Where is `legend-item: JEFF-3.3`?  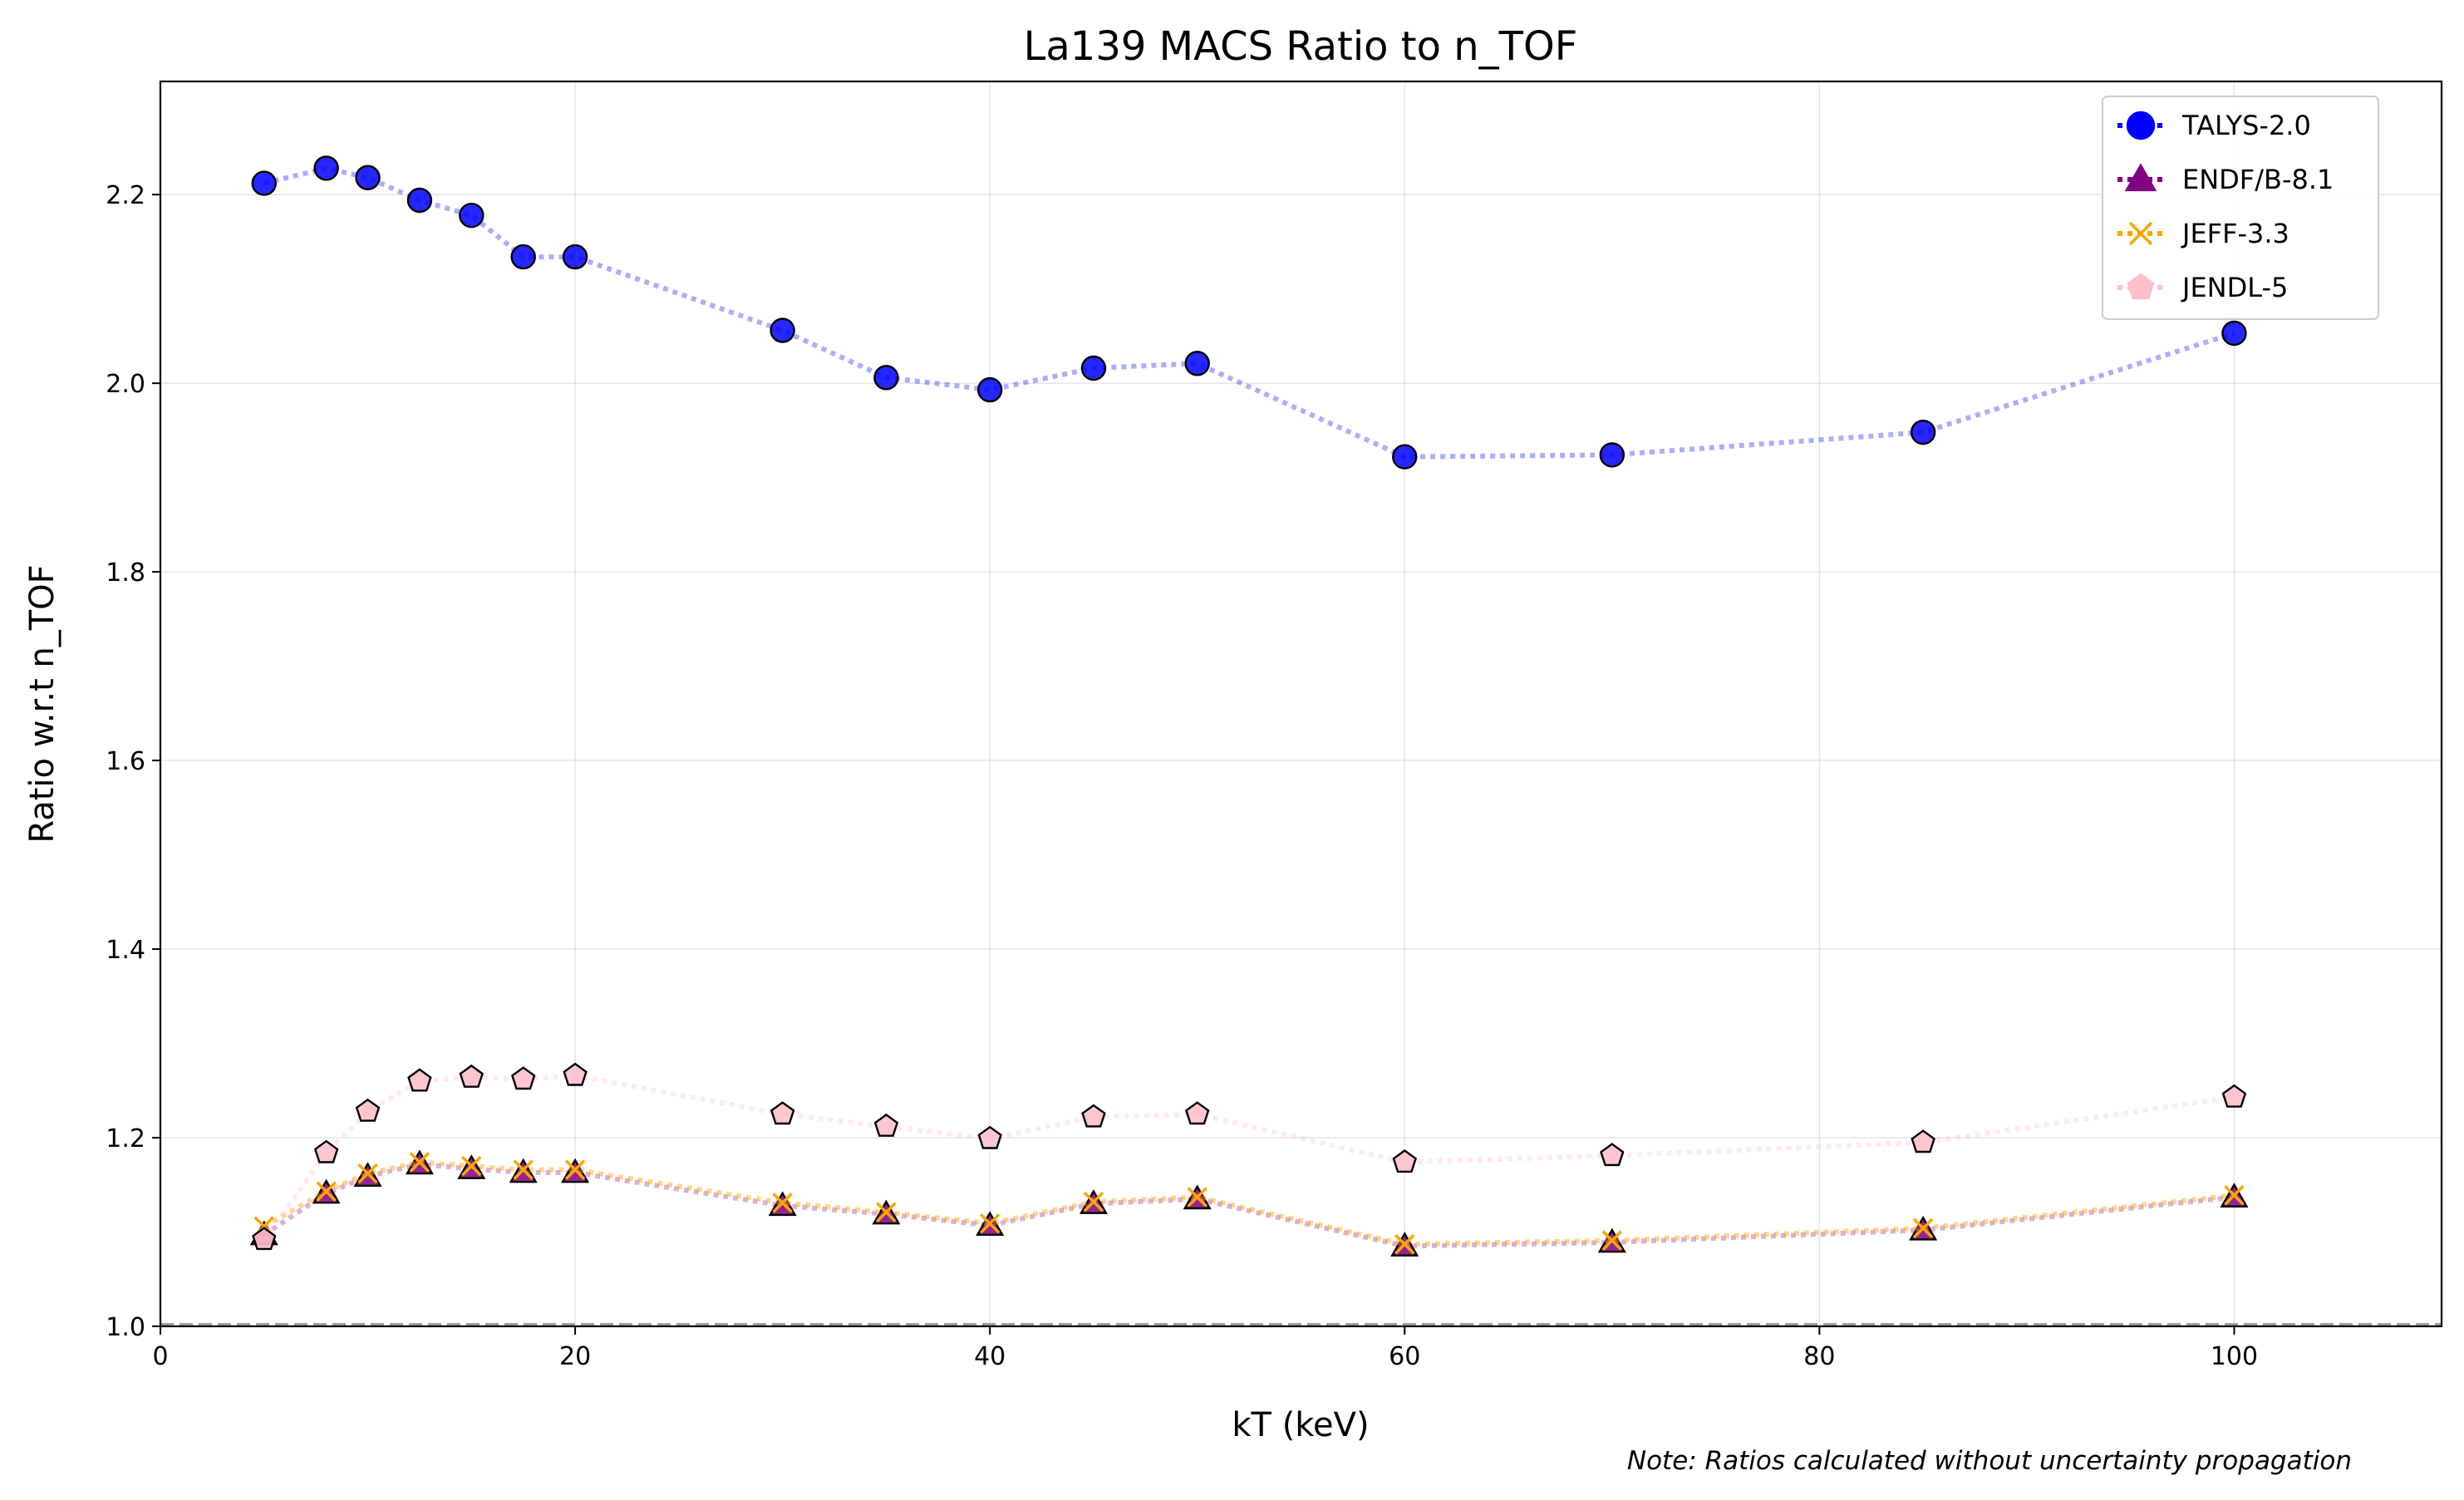
legend-item: JEFF-3.3 is located at coordinates (2203, 233).